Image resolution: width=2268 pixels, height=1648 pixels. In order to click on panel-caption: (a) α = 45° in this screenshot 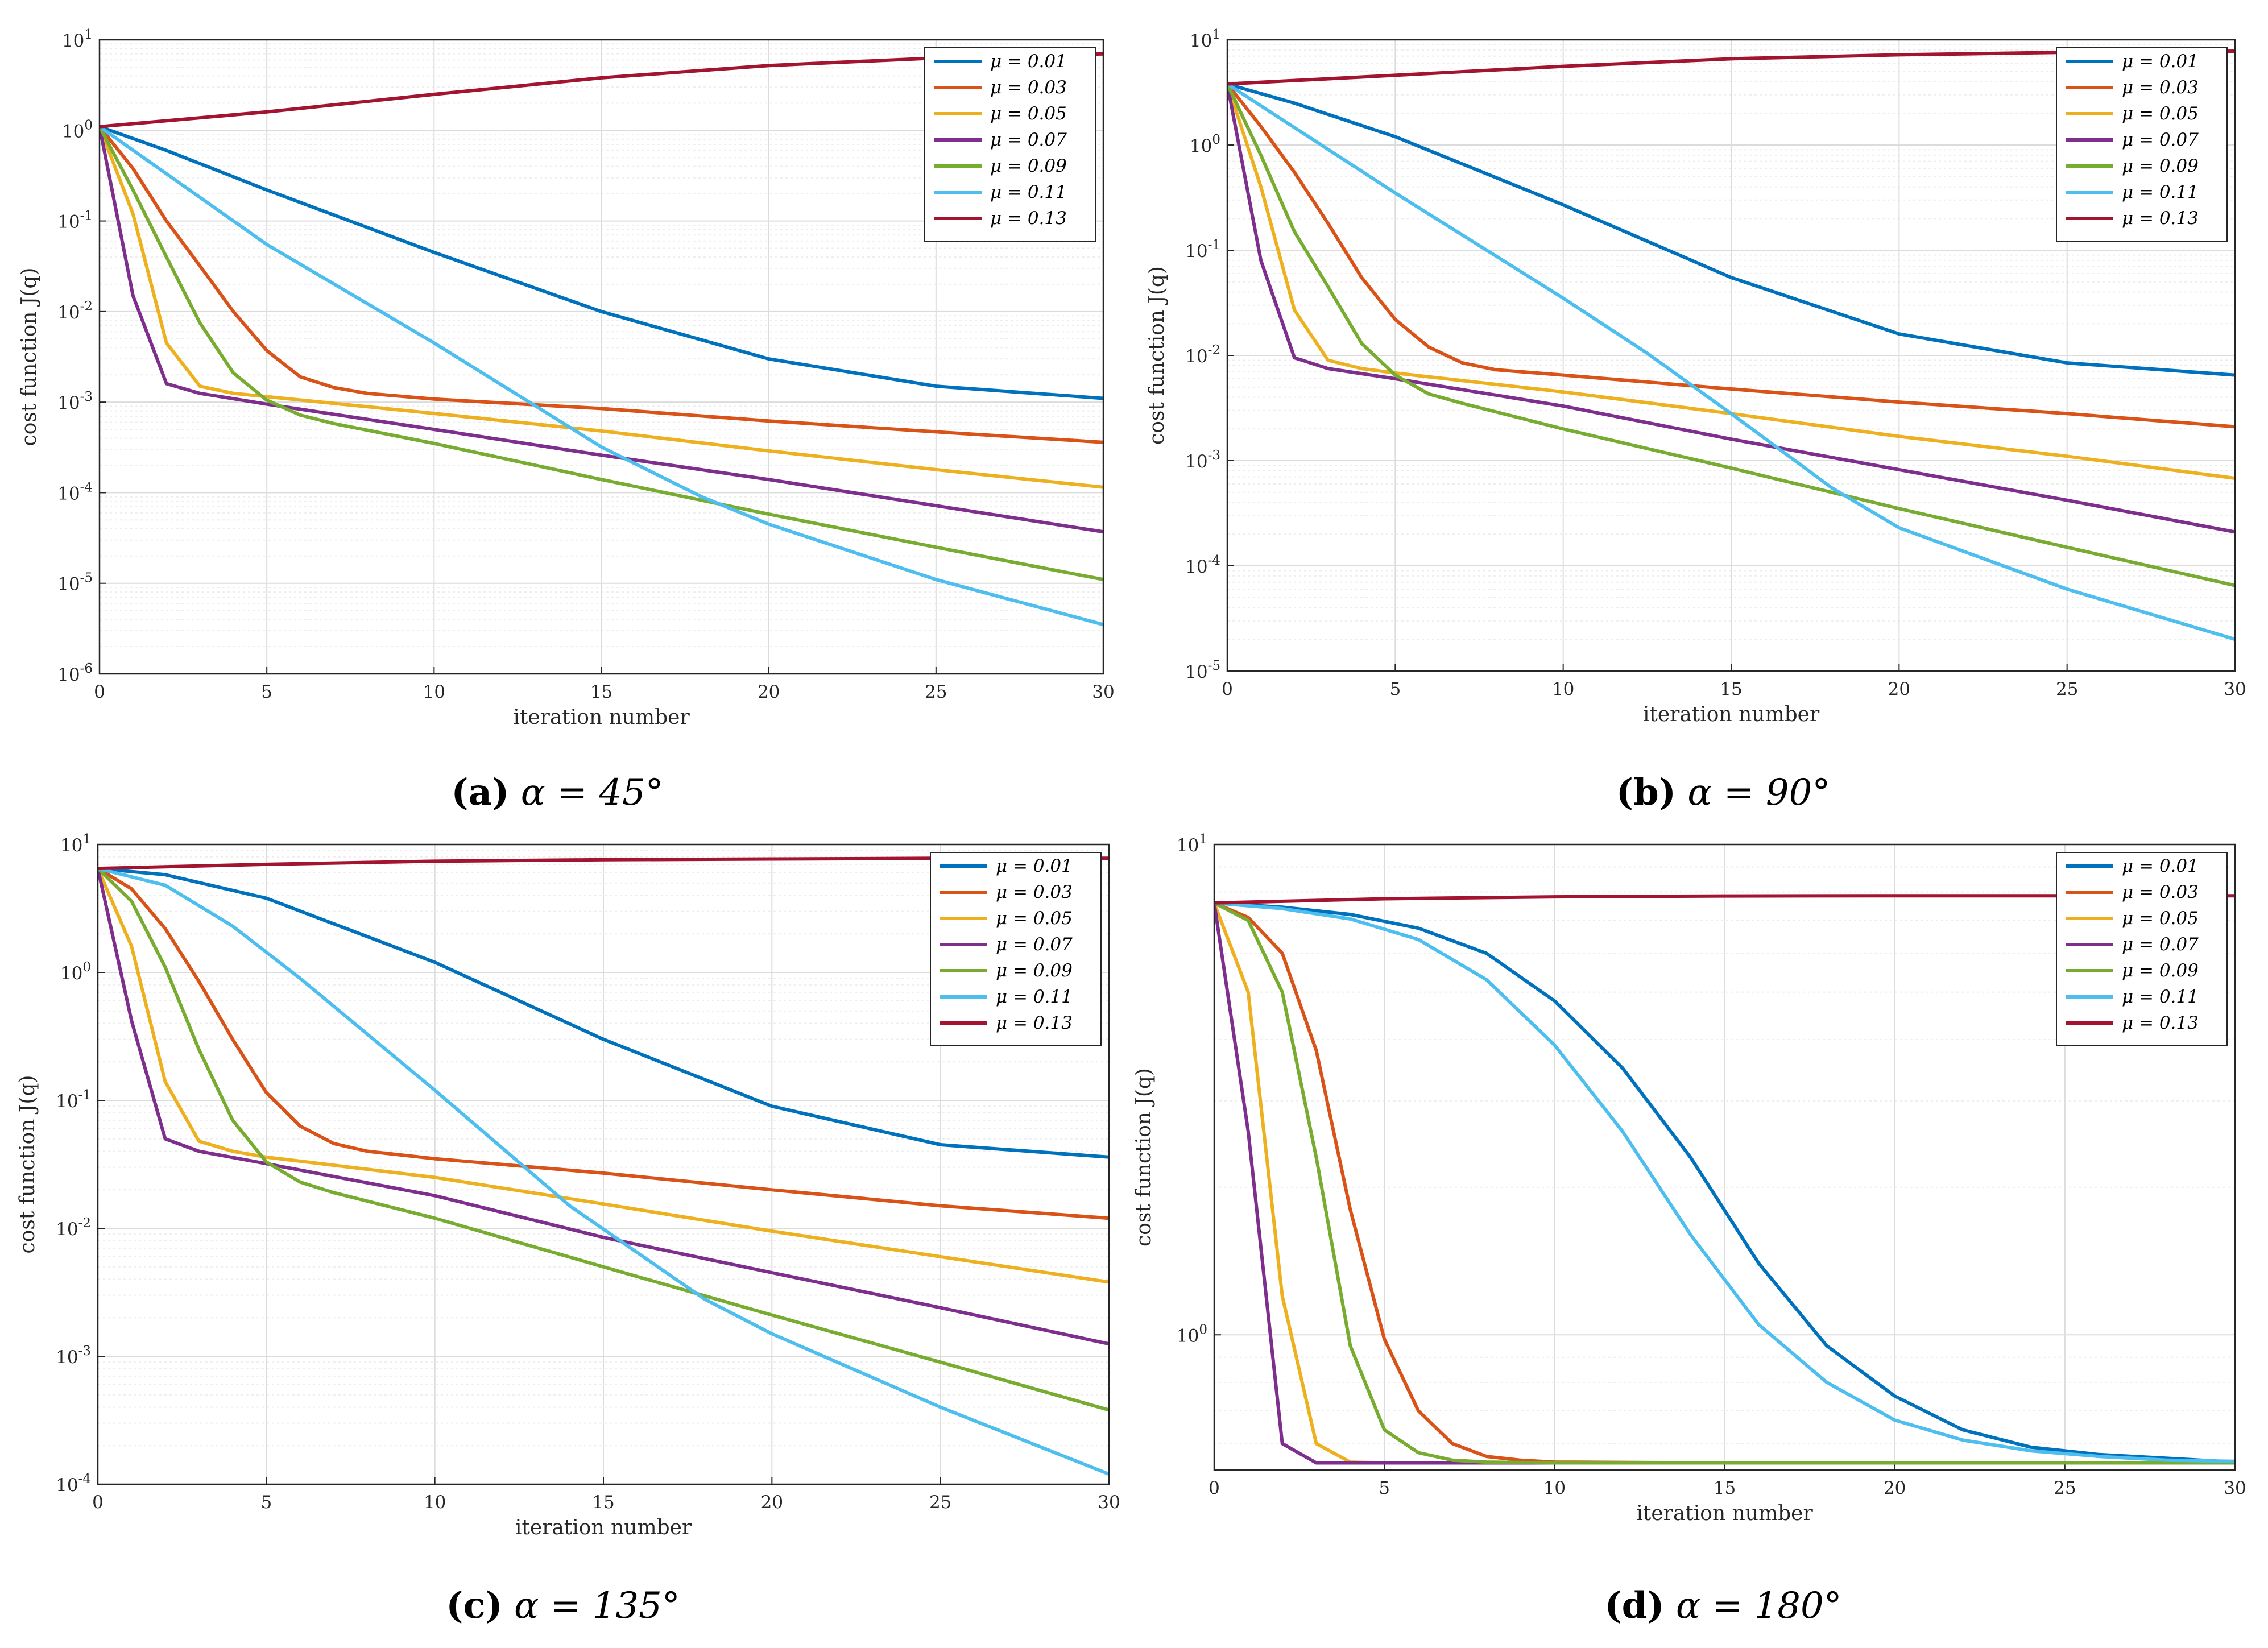, I will do `click(557, 792)`.